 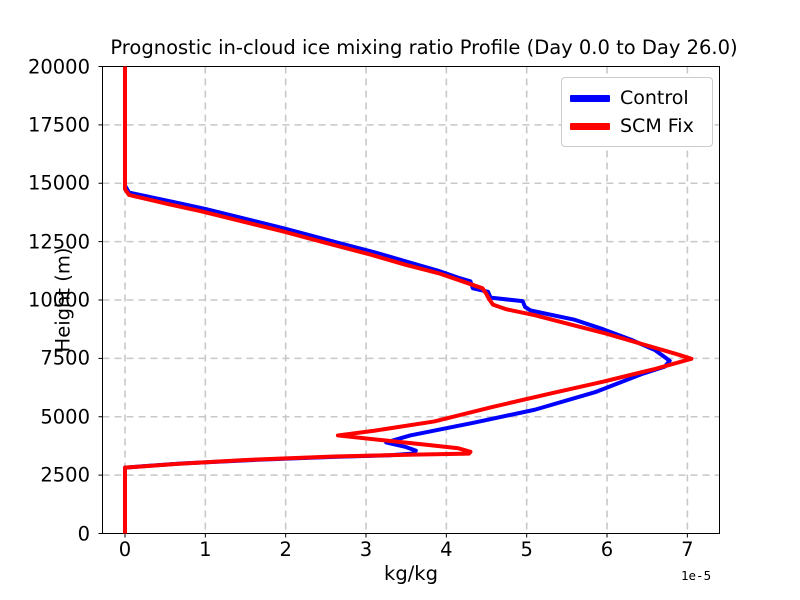 What do you see at coordinates (65, 475) in the screenshot?
I see `y-tick-label: 2500` at bounding box center [65, 475].